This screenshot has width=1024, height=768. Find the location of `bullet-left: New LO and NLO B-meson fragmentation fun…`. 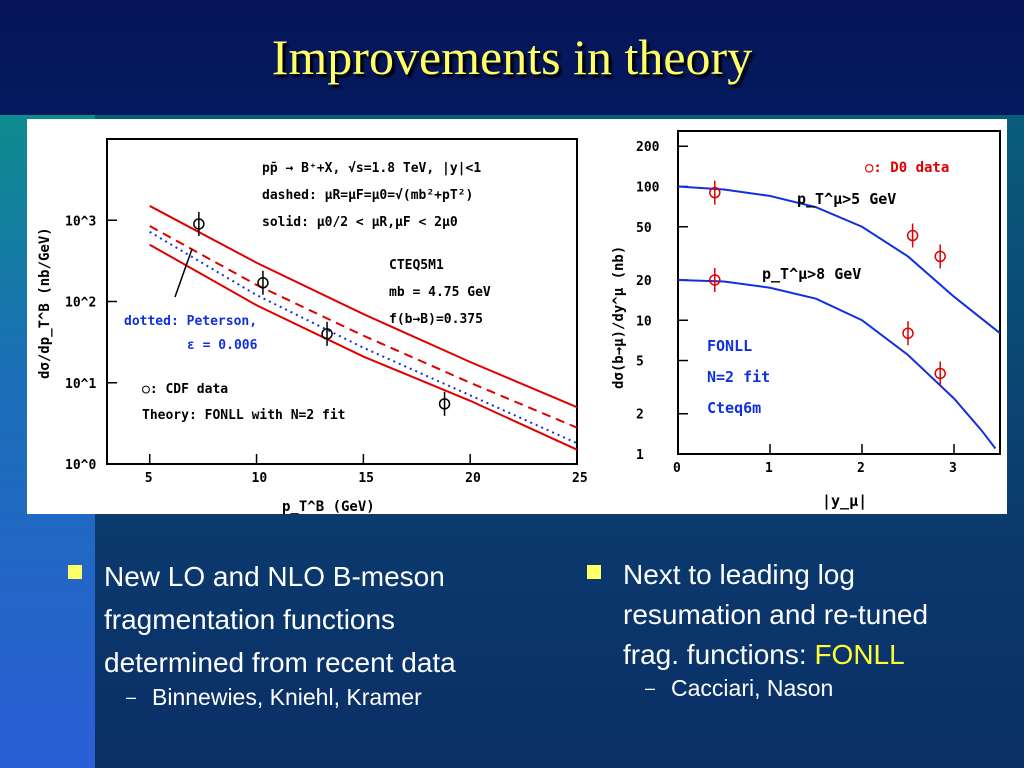

bullet-left: New LO and NLO B-meson fragmentation fun… is located at coordinates (308, 633).